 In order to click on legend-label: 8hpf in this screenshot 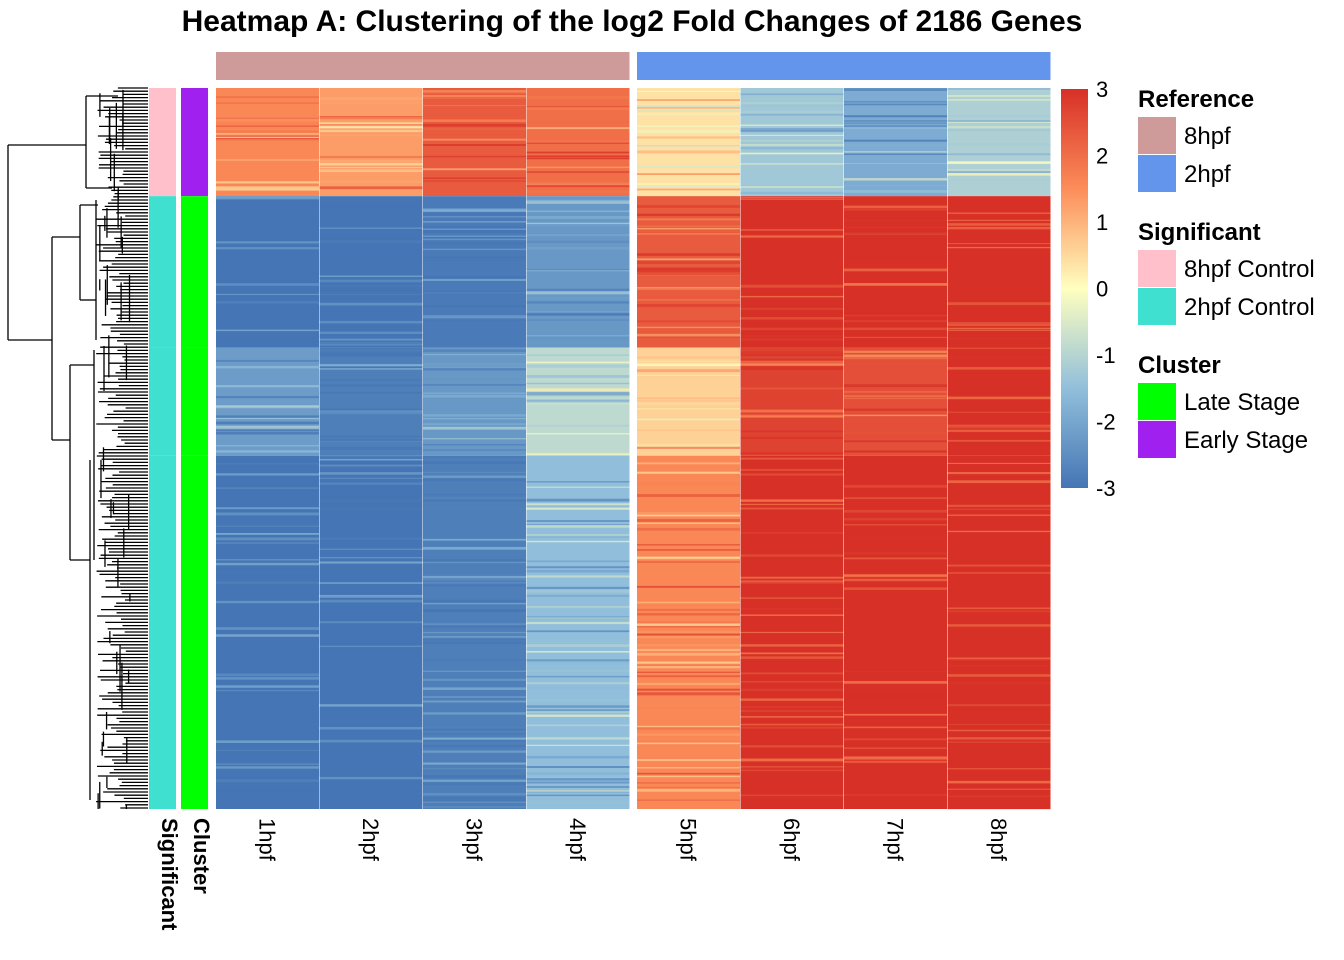, I will do `click(1207, 136)`.